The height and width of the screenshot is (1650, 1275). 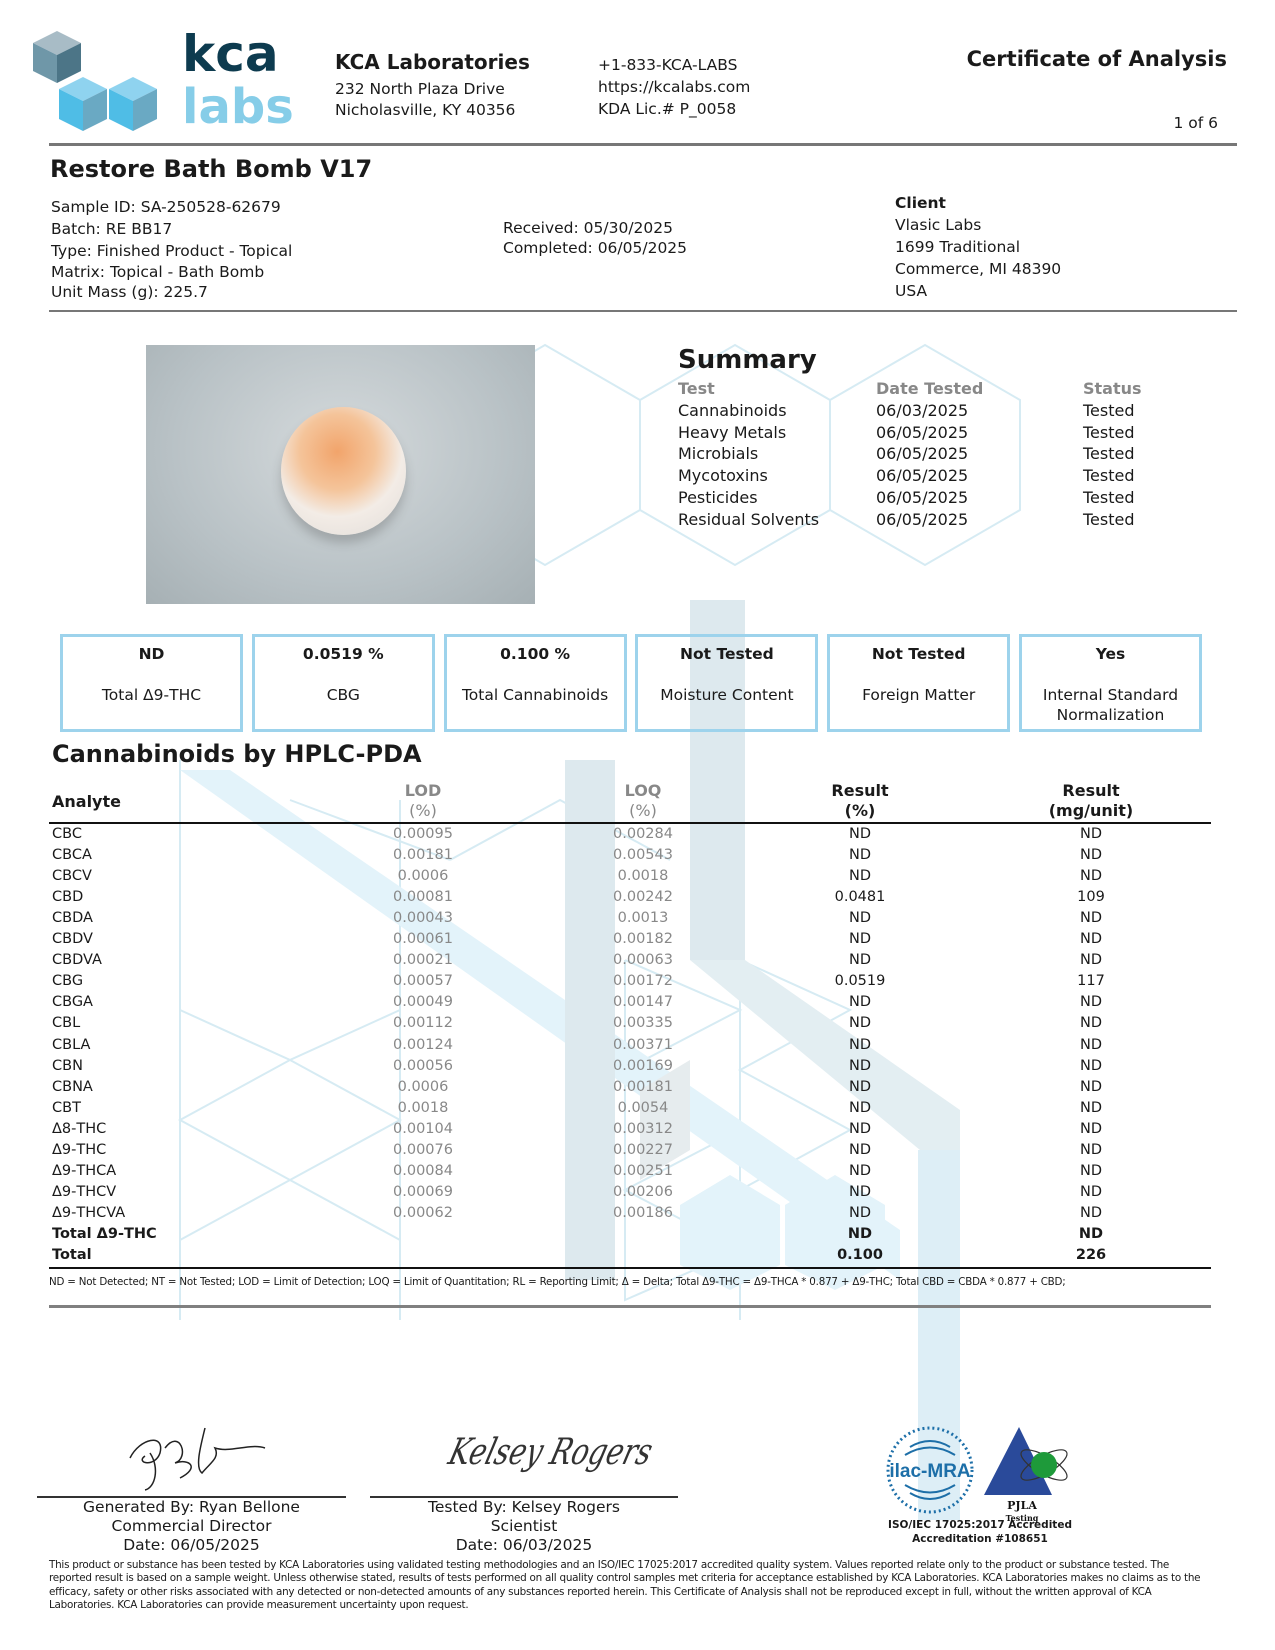 What do you see at coordinates (1091, 897) in the screenshot?
I see `result-mg: 109` at bounding box center [1091, 897].